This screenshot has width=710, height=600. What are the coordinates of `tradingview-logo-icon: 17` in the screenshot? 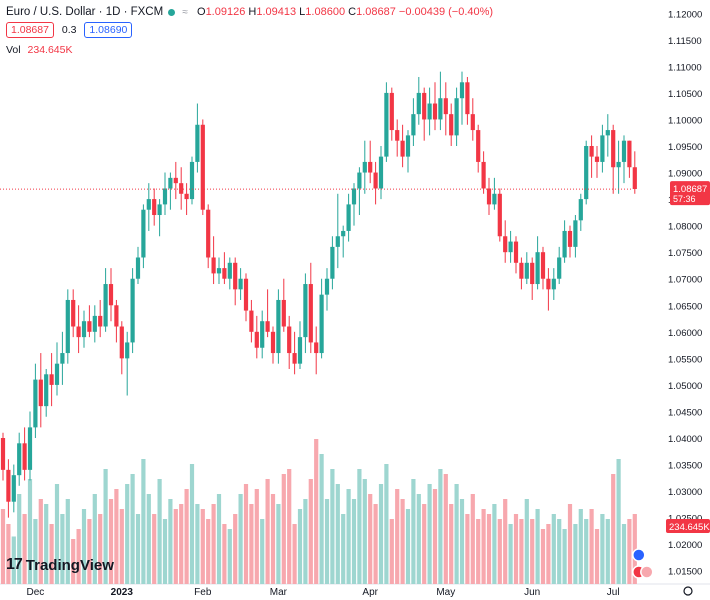 It's located at (14, 564).